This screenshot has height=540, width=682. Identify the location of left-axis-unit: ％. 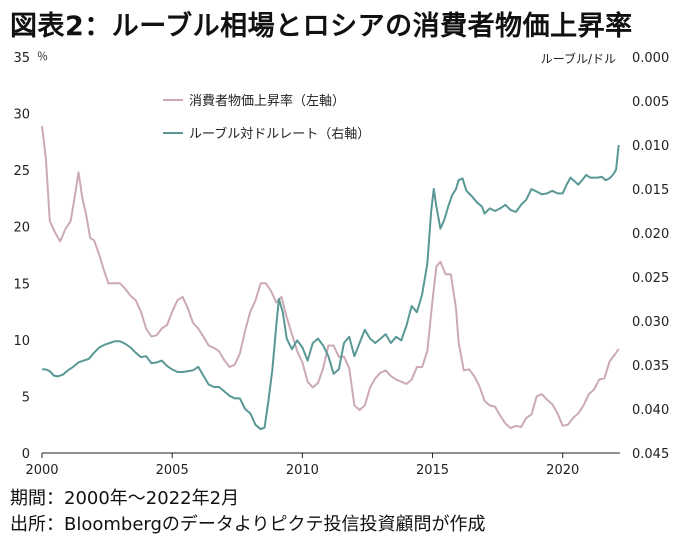
(42, 56).